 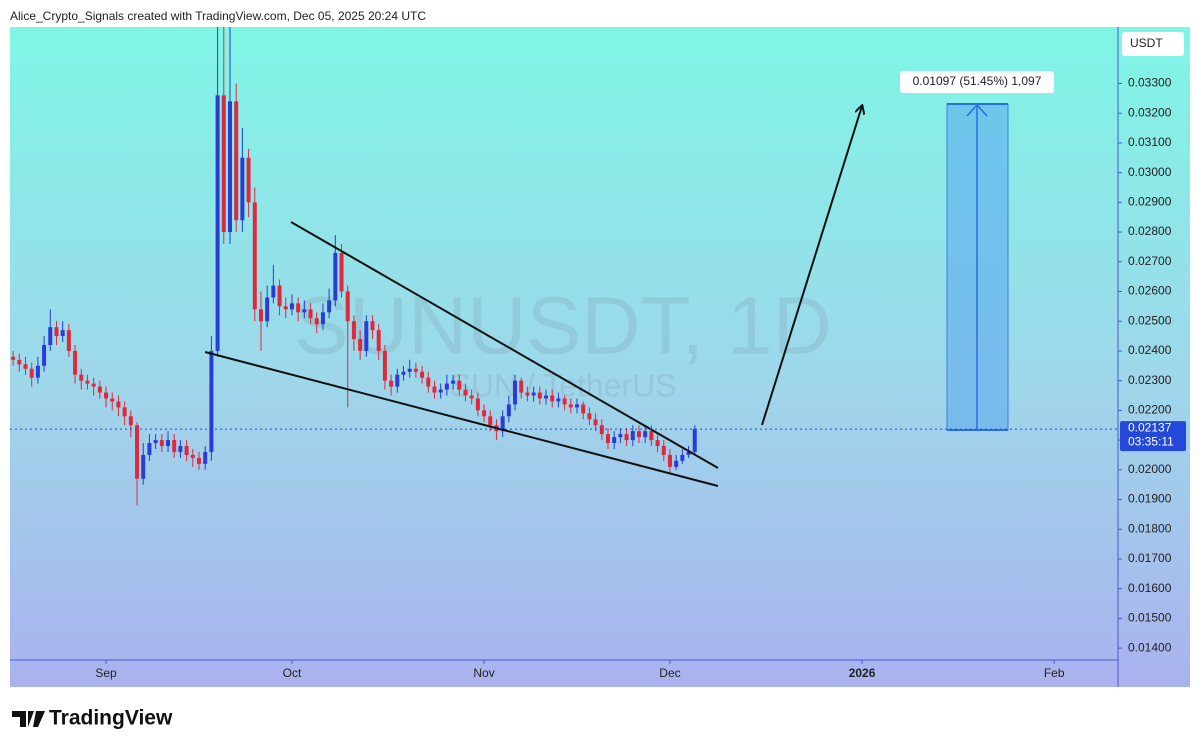 I want to click on logo-icon, so click(x=28, y=719).